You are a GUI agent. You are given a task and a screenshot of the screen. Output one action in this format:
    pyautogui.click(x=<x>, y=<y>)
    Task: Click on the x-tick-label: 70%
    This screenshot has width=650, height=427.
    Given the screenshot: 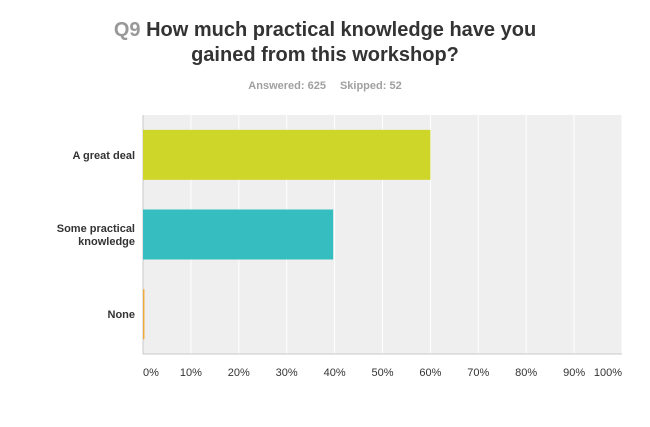 What is the action you would take?
    pyautogui.click(x=478, y=373)
    